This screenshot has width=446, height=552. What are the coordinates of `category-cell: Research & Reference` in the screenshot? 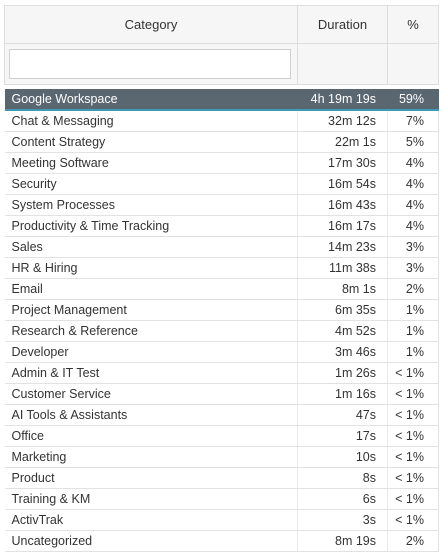 It's located at (151, 331).